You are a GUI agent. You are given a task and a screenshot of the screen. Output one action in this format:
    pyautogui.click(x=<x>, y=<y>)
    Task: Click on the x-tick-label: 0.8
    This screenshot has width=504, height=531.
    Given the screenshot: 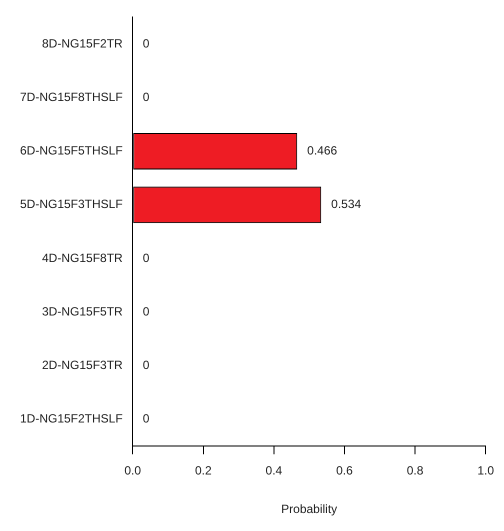 What is the action you would take?
    pyautogui.click(x=415, y=471)
    